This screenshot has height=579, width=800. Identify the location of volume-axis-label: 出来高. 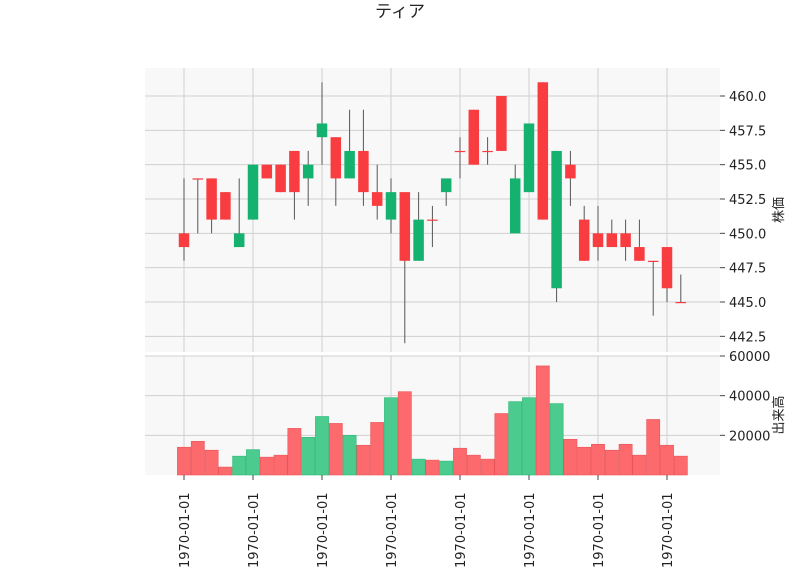
(779, 414).